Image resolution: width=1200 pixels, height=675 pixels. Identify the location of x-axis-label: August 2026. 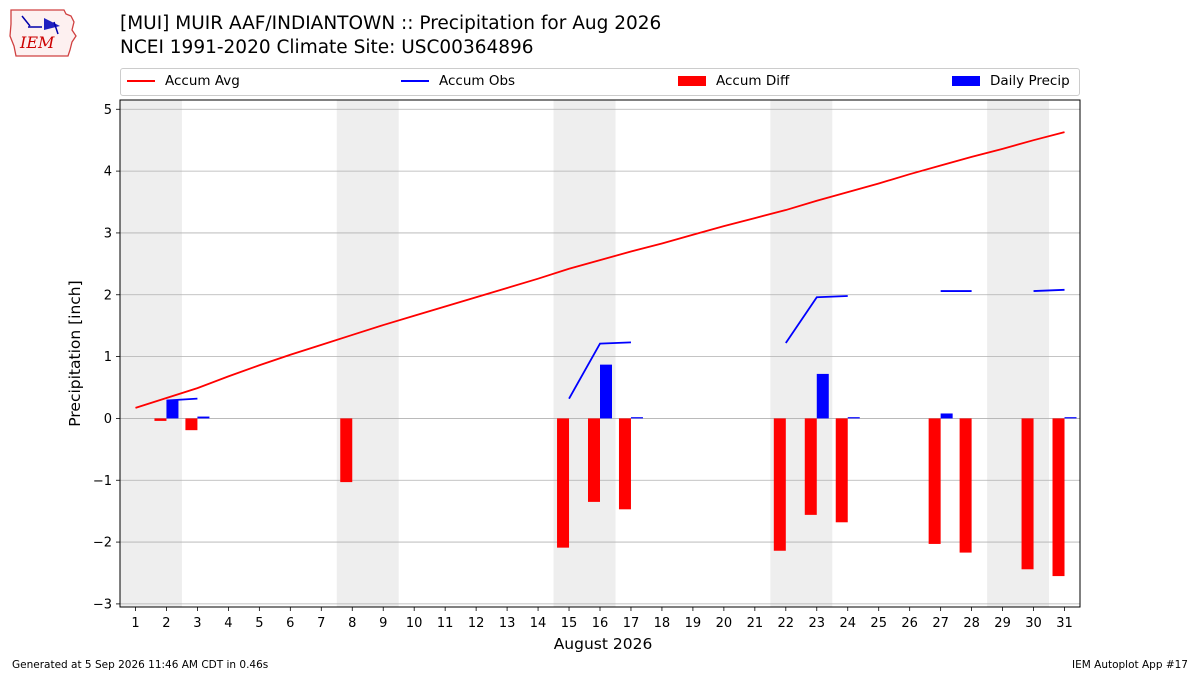
(603, 644).